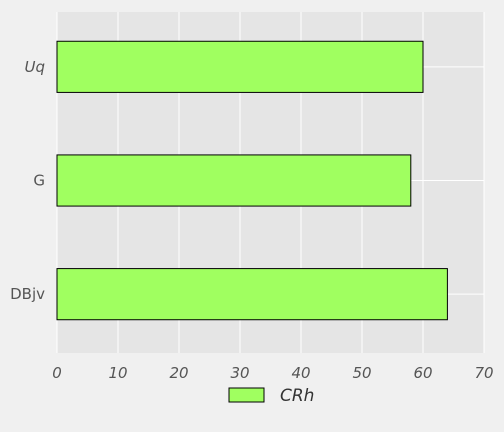  Describe the element at coordinates (272, 373) in the screenshot. I see `x-tick-labels: 0 10 20 30 40 50 60 70` at that location.